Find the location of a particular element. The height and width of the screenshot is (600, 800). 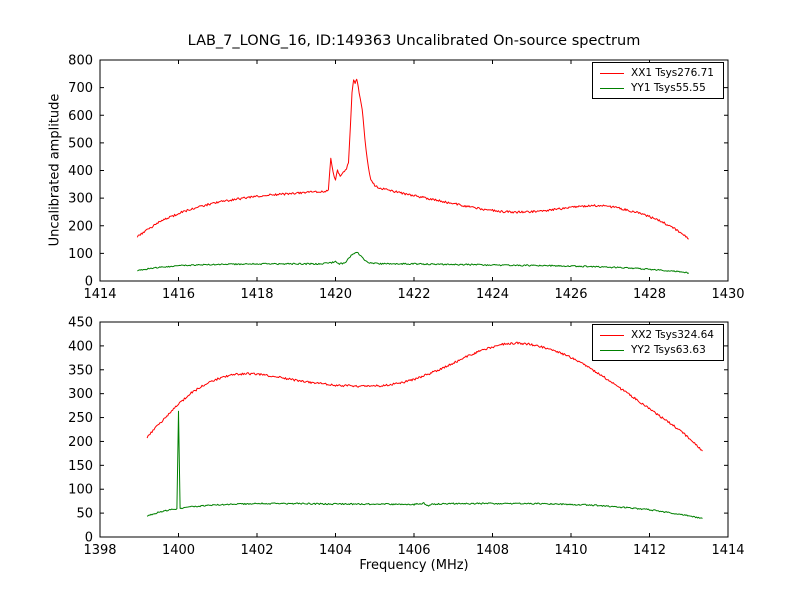

tick-label: 1426 is located at coordinates (570, 294).